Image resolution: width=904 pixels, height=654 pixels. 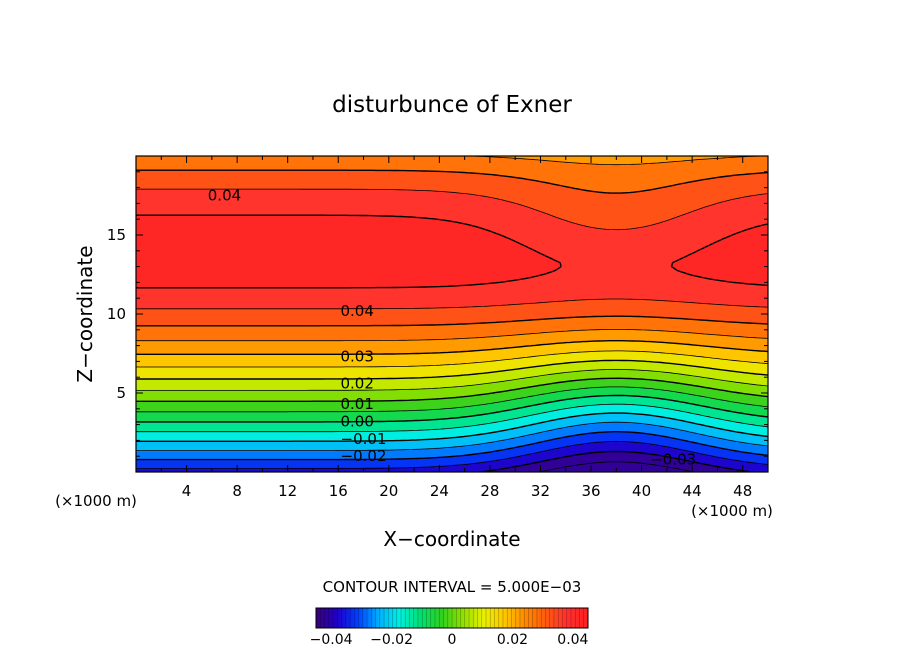 What do you see at coordinates (692, 491) in the screenshot?
I see `x-tick-label: 44` at bounding box center [692, 491].